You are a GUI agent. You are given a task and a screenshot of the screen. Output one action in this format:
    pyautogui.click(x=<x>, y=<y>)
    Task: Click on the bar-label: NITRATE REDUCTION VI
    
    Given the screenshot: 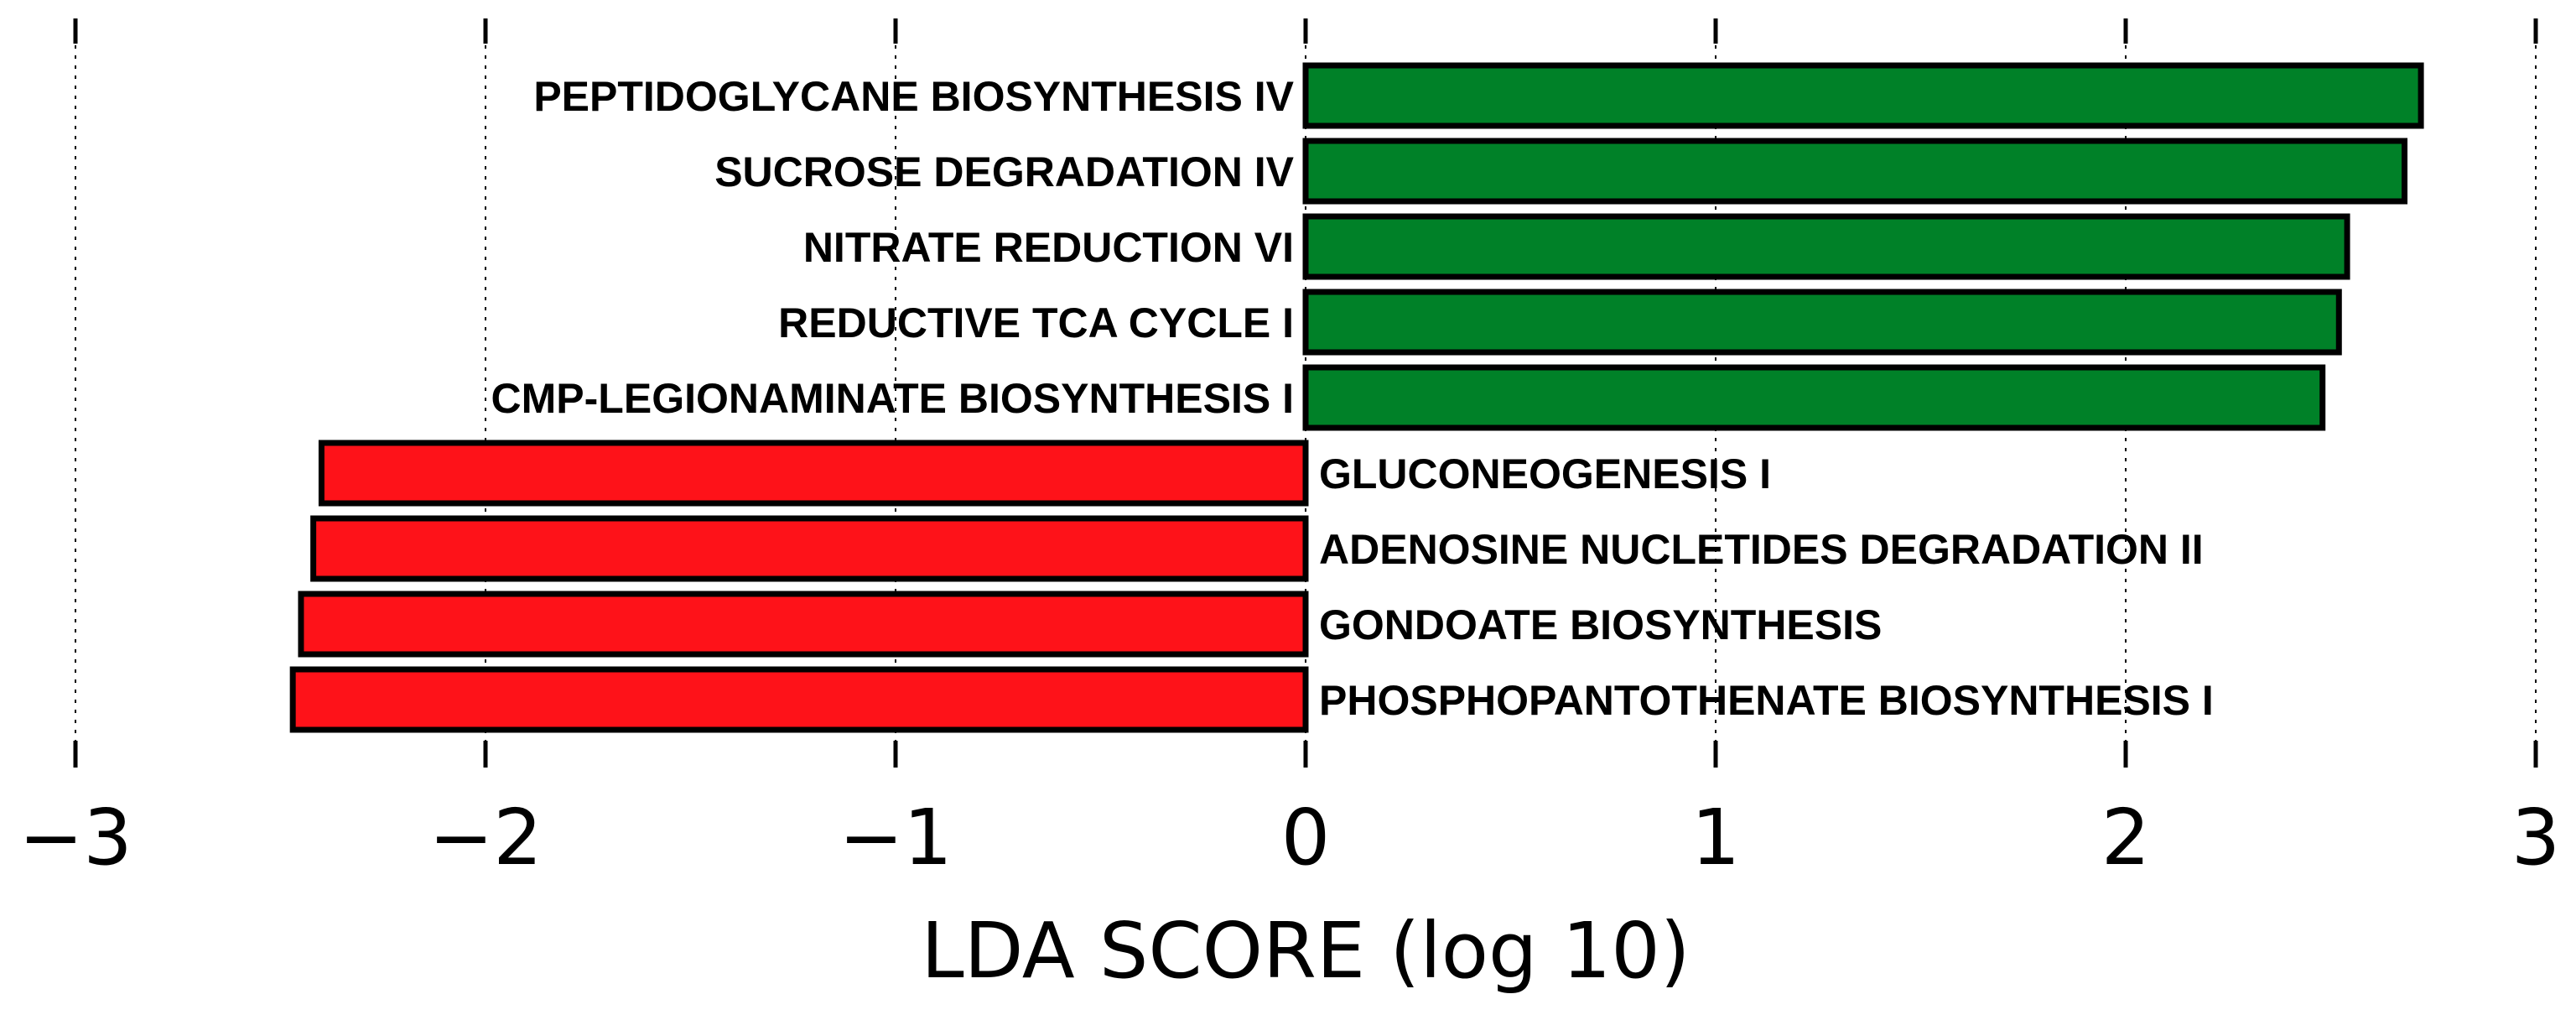 What is the action you would take?
    pyautogui.click(x=1048, y=248)
    